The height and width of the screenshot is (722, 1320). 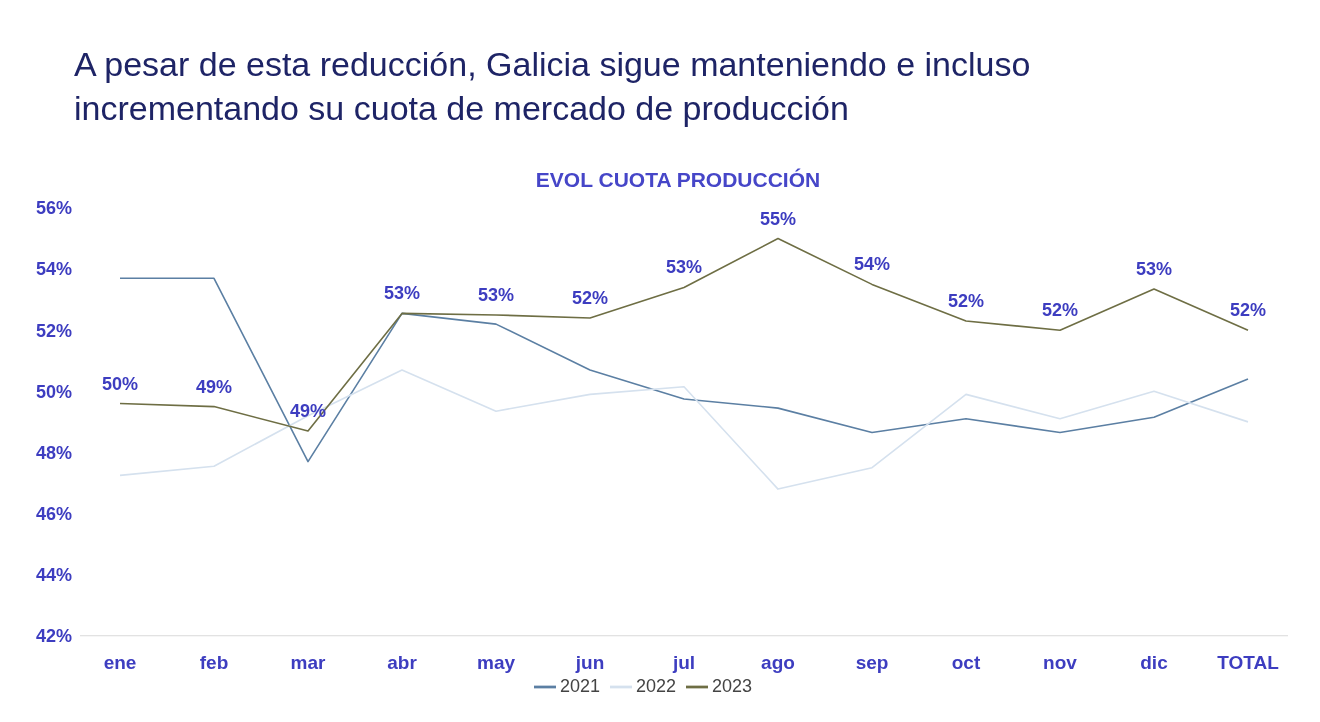 What do you see at coordinates (53, 636) in the screenshot?
I see `y-tick-label: 42%` at bounding box center [53, 636].